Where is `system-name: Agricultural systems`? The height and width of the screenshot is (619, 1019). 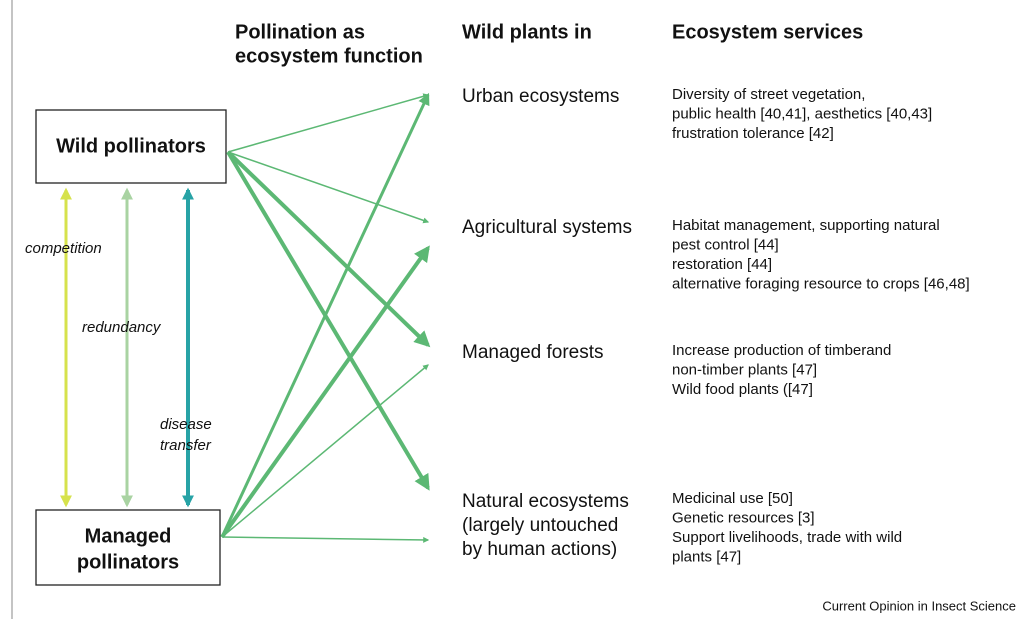
system-name: Agricultural systems is located at coordinates (547, 227).